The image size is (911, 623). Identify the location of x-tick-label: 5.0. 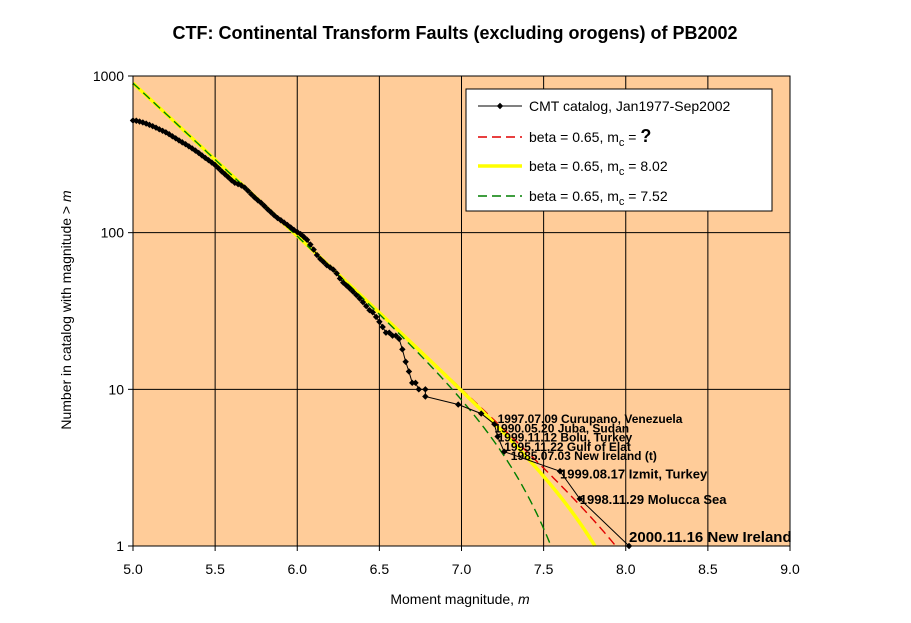
(133, 569).